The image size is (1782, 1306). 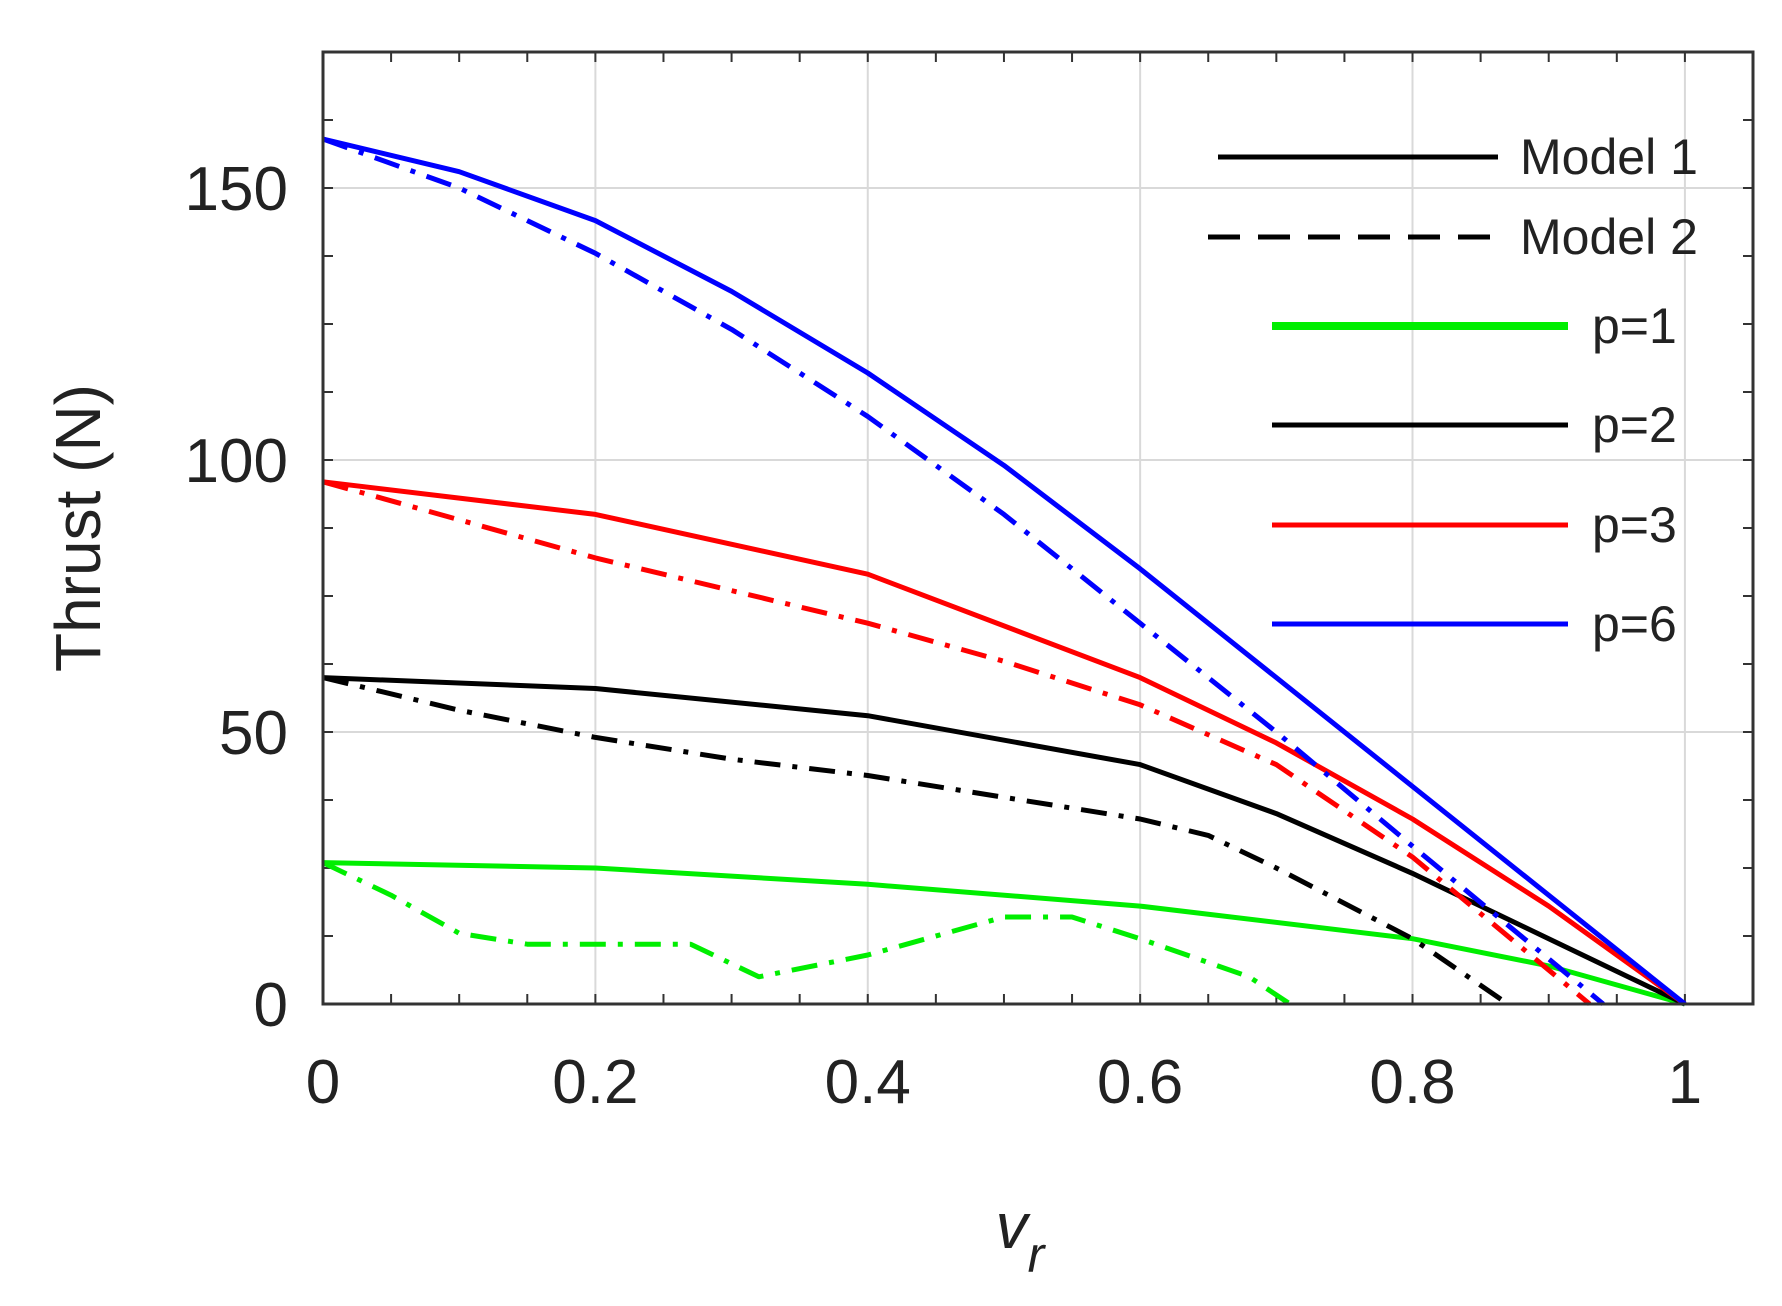 What do you see at coordinates (868, 1082) in the screenshot?
I see `x-tick-label: 0.4` at bounding box center [868, 1082].